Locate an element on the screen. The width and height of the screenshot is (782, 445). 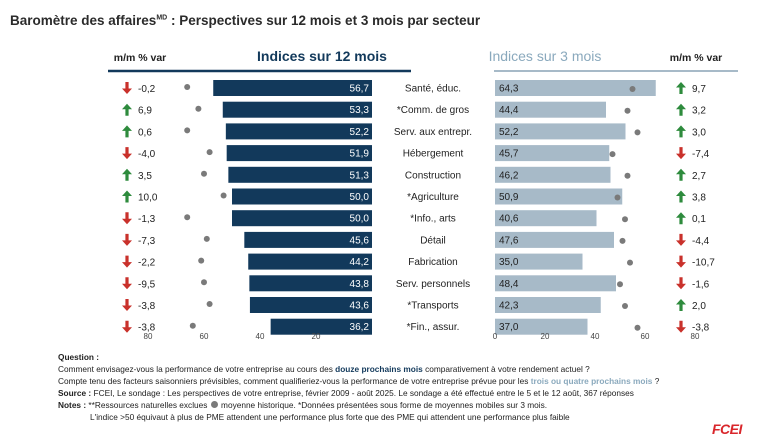
bar-12m-label: 45,6 is located at coordinates (360, 240).